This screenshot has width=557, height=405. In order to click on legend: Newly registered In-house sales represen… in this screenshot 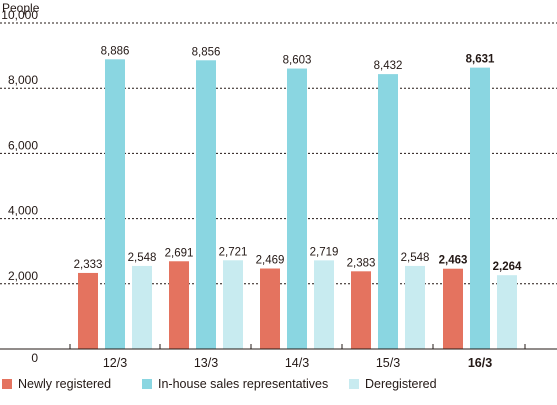, I will do `click(278, 387)`.